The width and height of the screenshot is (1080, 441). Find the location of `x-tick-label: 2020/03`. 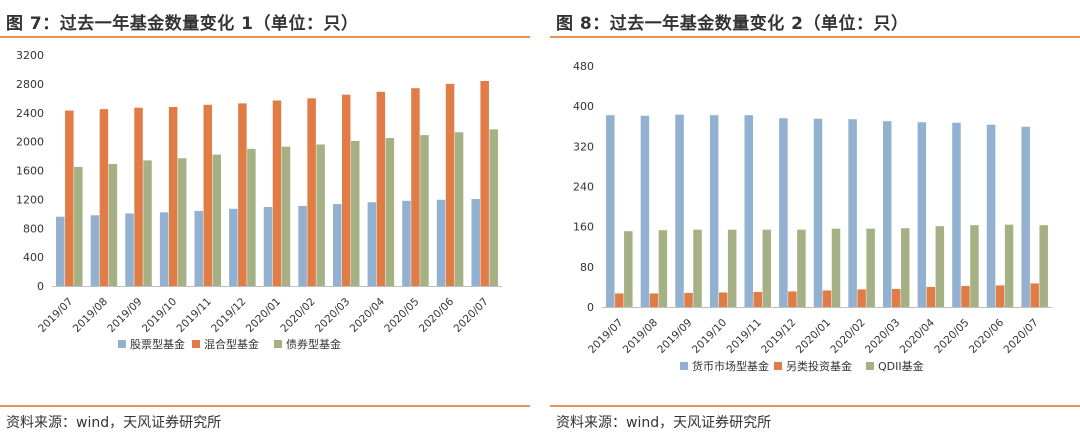

x-tick-label: 2020/03 is located at coordinates (332, 315).